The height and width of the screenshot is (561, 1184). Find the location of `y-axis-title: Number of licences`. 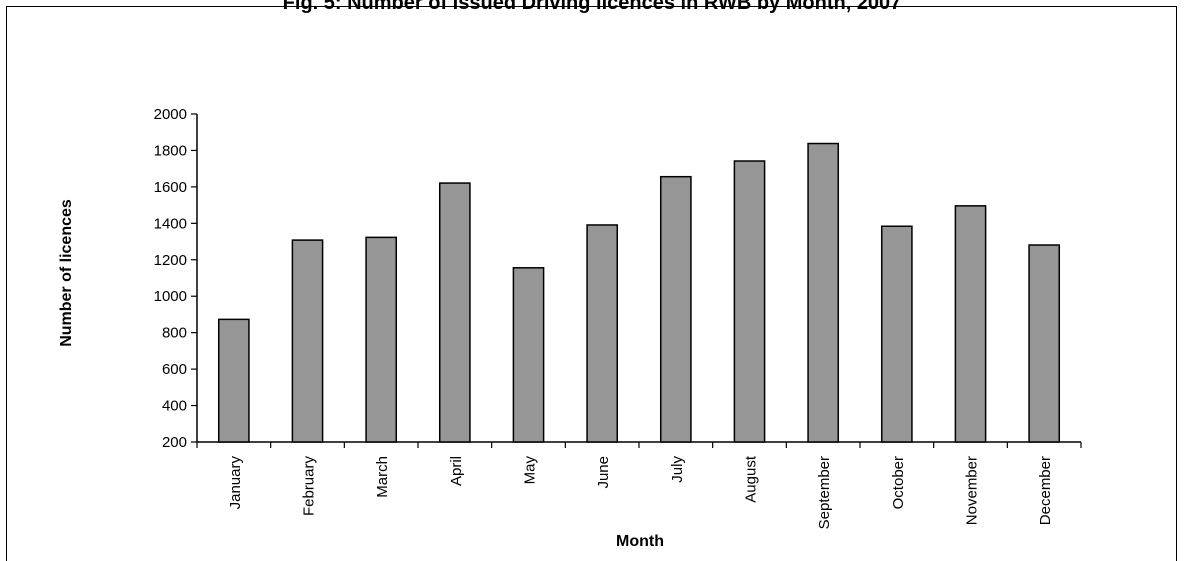

y-axis-title: Number of licences is located at coordinates (66, 273).